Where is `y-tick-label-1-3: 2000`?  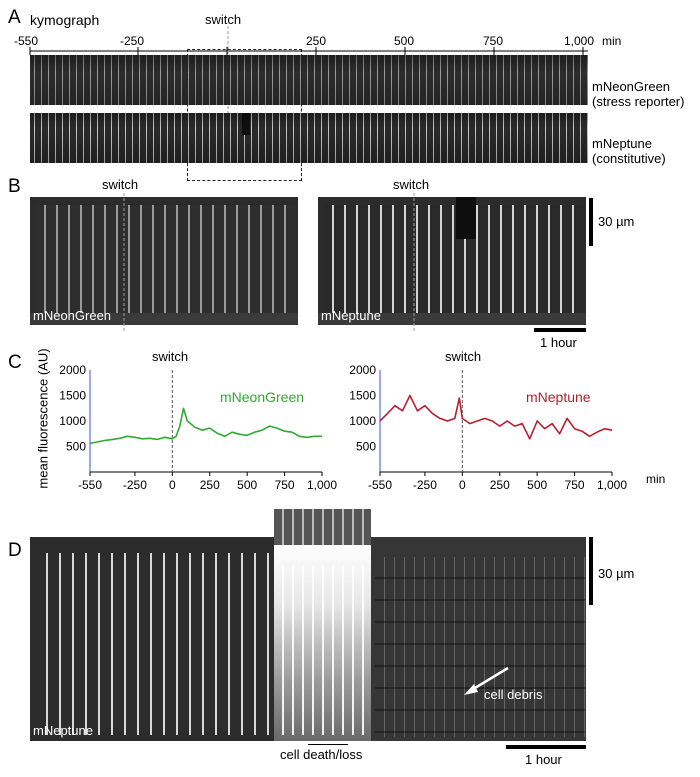 y-tick-label-1-3: 2000 is located at coordinates (362, 370).